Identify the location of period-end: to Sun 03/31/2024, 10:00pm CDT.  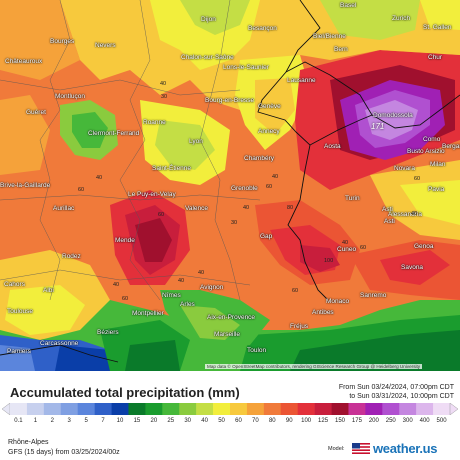
(401, 396).